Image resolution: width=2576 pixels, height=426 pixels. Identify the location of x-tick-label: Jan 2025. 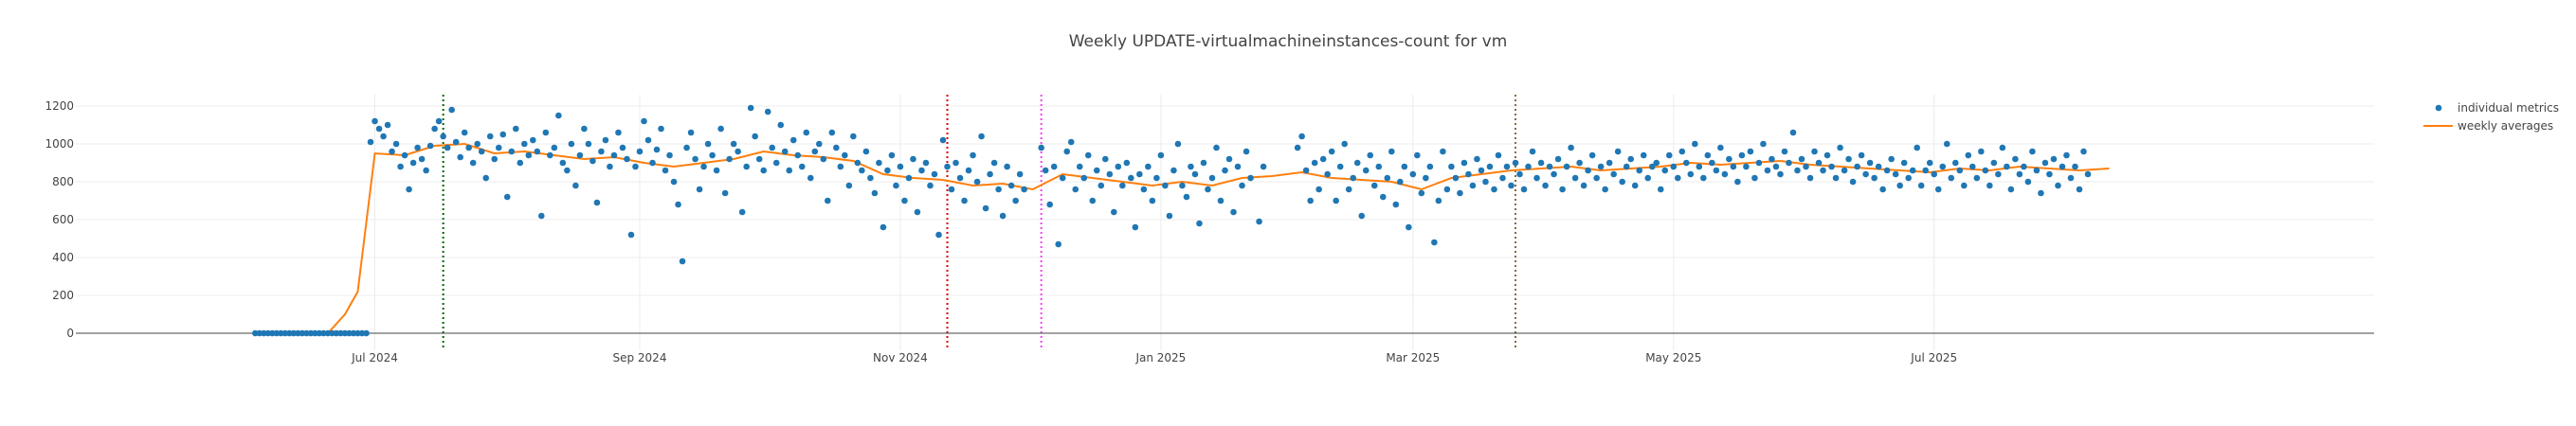
(1160, 357).